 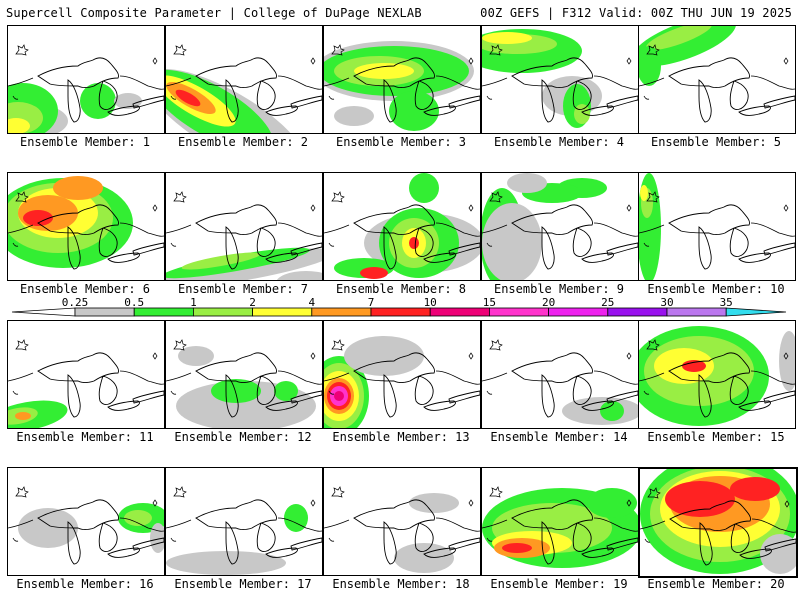 I want to click on member-label: Ensemble Member: 14, so click(x=559, y=437).